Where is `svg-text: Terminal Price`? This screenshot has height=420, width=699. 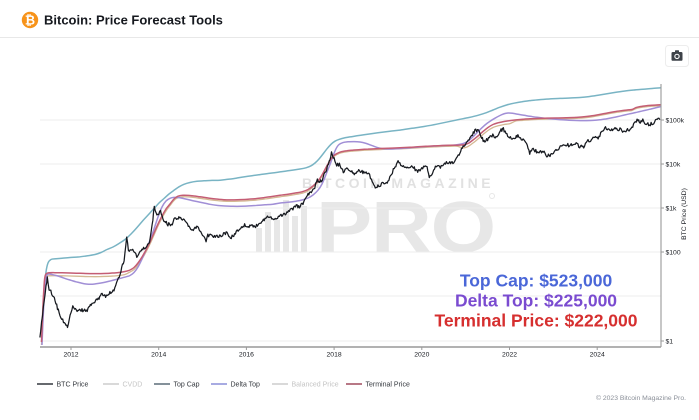 svg-text: Terminal Price is located at coordinates (388, 385).